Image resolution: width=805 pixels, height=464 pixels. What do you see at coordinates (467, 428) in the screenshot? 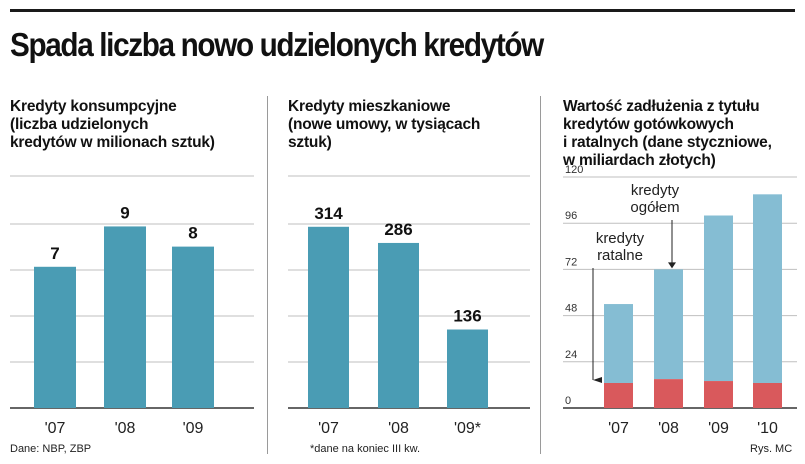
I see `x-tick-label: '09*` at bounding box center [467, 428].